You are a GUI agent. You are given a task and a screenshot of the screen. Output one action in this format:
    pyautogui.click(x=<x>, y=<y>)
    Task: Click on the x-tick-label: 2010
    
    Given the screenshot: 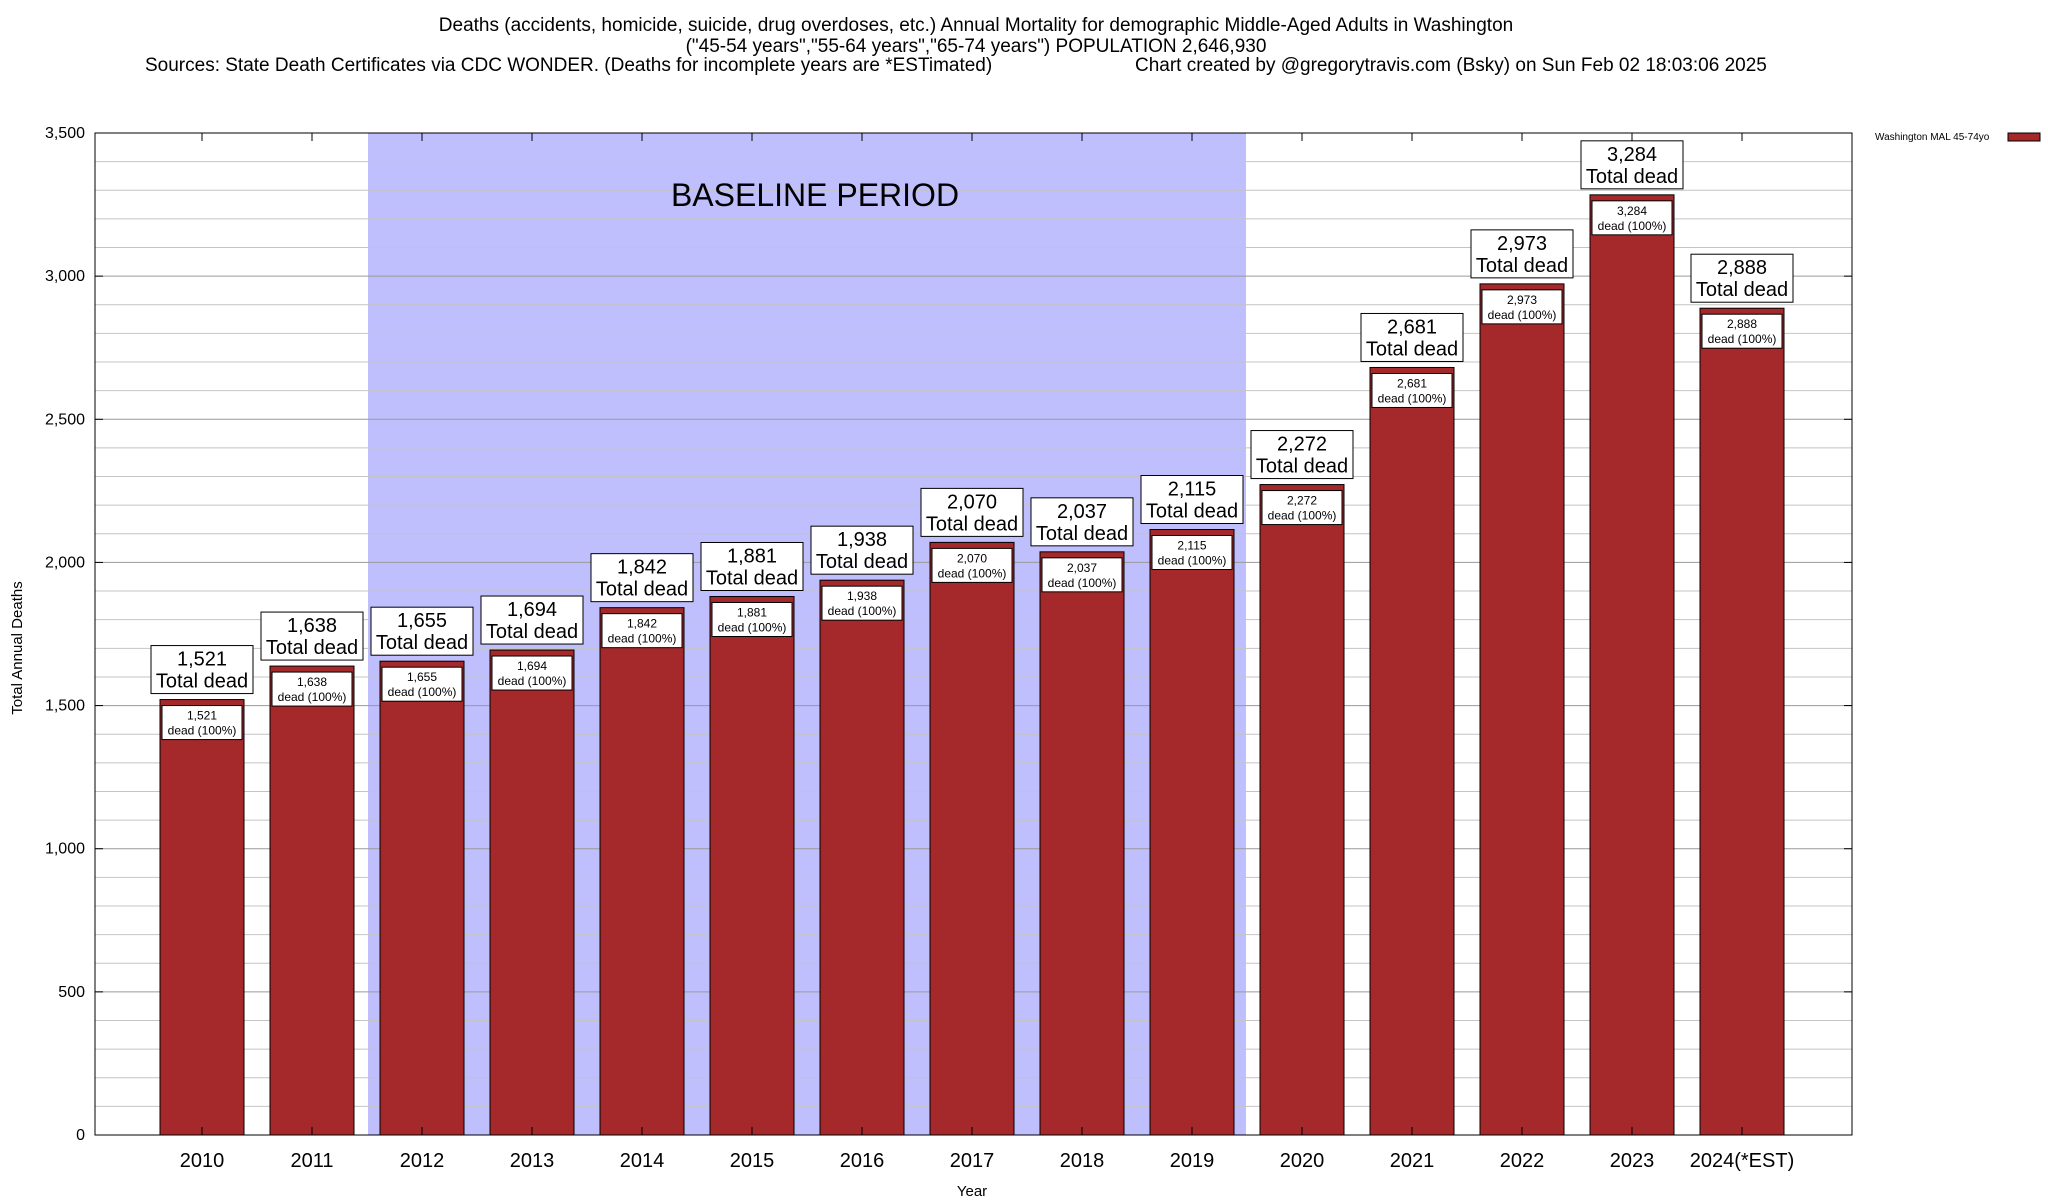 What is the action you would take?
    pyautogui.click(x=202, y=1161)
    